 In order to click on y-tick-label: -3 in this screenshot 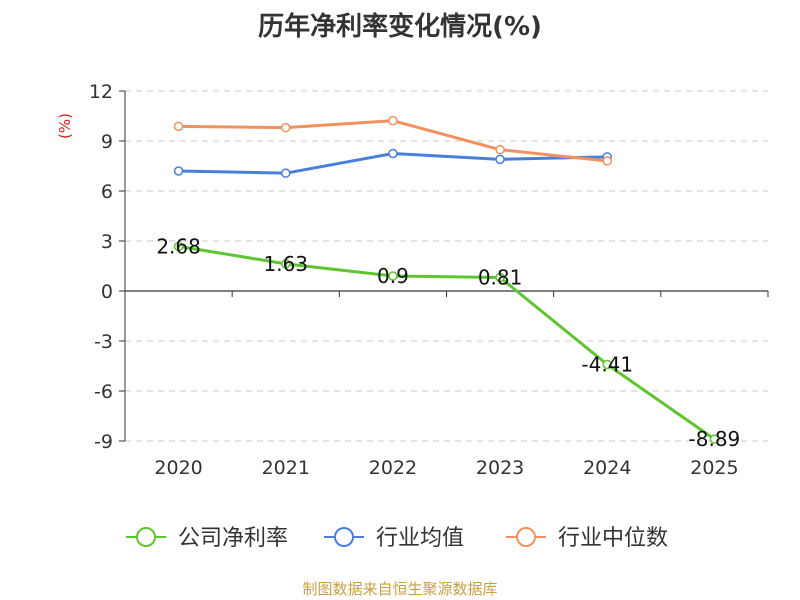, I will do `click(103, 342)`.